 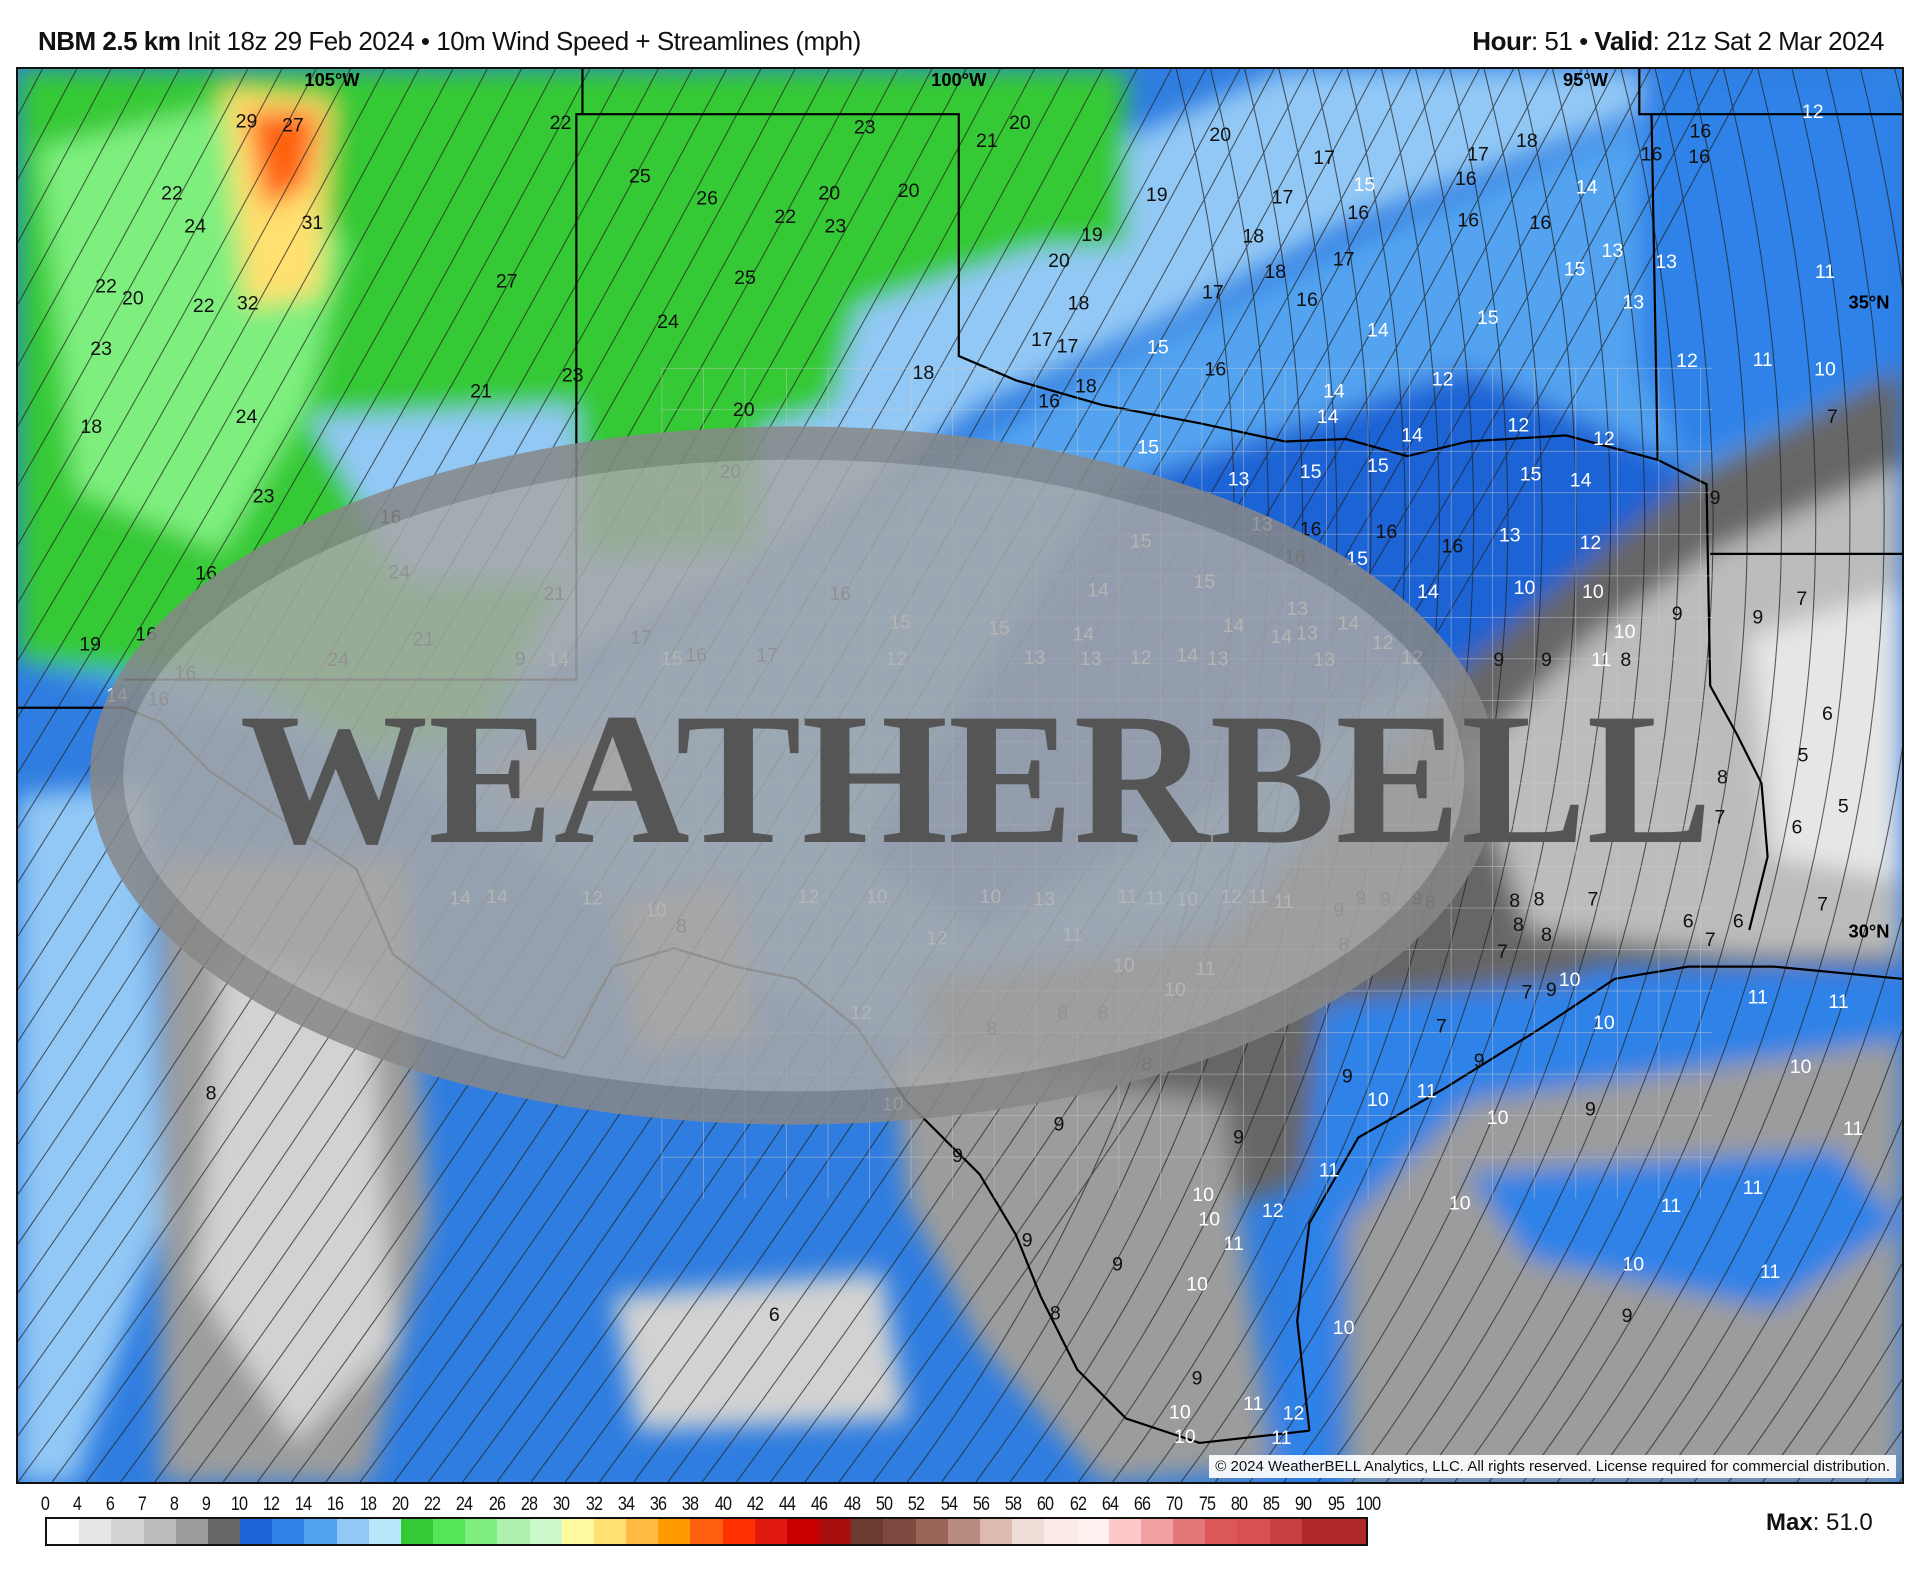 What do you see at coordinates (1294, 1414) in the screenshot?
I see `wind-value-label: 12` at bounding box center [1294, 1414].